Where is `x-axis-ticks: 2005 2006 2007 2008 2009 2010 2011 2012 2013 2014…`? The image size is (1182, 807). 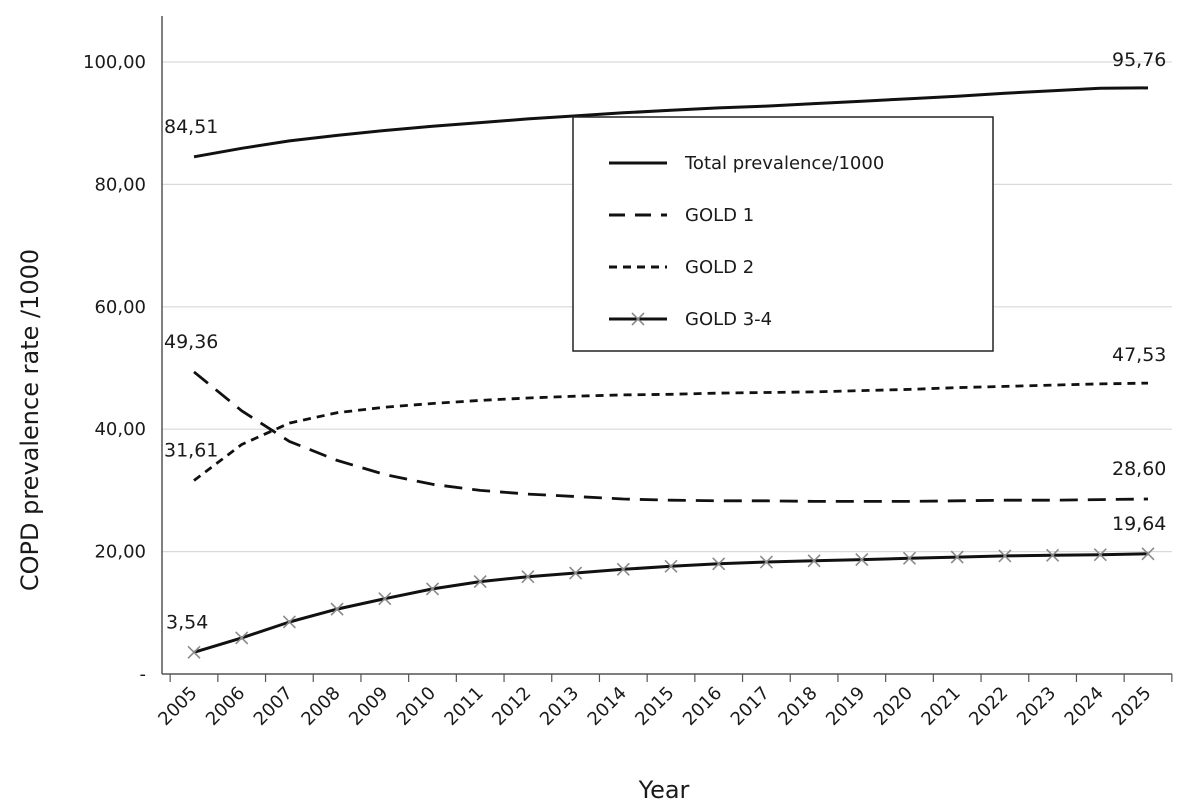 x-axis-ticks: 2005 2006 2007 2008 2009 2010 2011 2012 2013 2014… is located at coordinates (663, 702).